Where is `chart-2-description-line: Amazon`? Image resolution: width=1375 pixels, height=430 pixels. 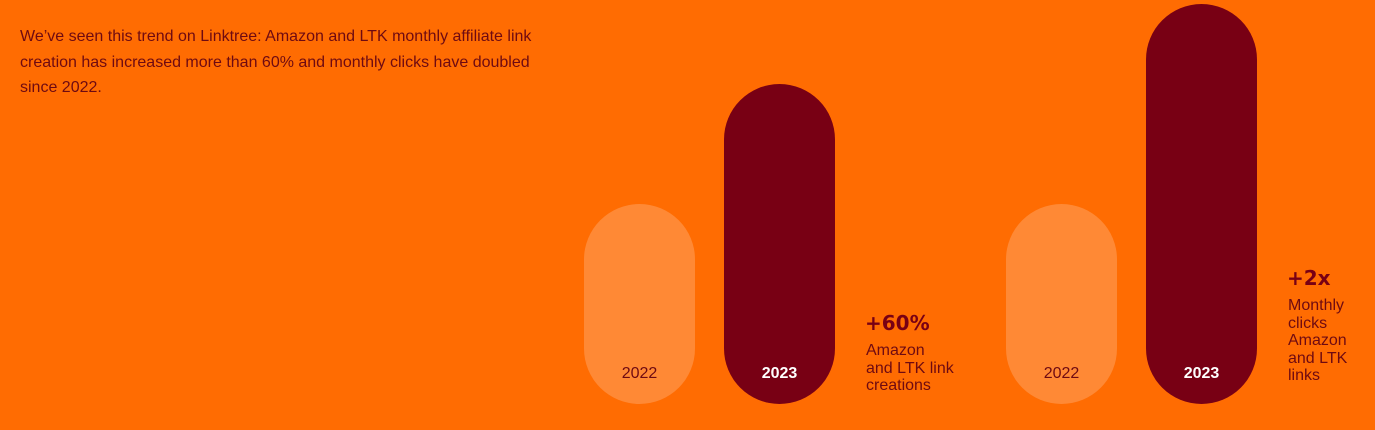
chart-2-description-line: Amazon is located at coordinates (1317, 340).